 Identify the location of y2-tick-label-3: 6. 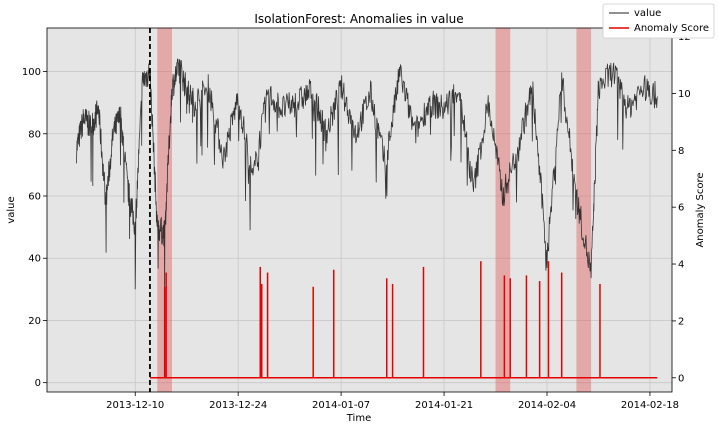
(681, 208).